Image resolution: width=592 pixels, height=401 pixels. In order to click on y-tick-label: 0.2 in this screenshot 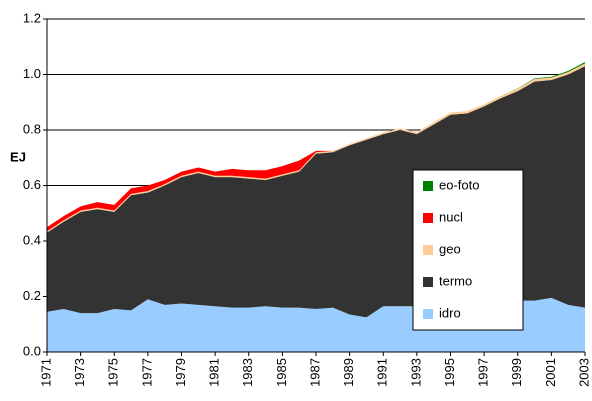, I will do `click(32, 295)`.